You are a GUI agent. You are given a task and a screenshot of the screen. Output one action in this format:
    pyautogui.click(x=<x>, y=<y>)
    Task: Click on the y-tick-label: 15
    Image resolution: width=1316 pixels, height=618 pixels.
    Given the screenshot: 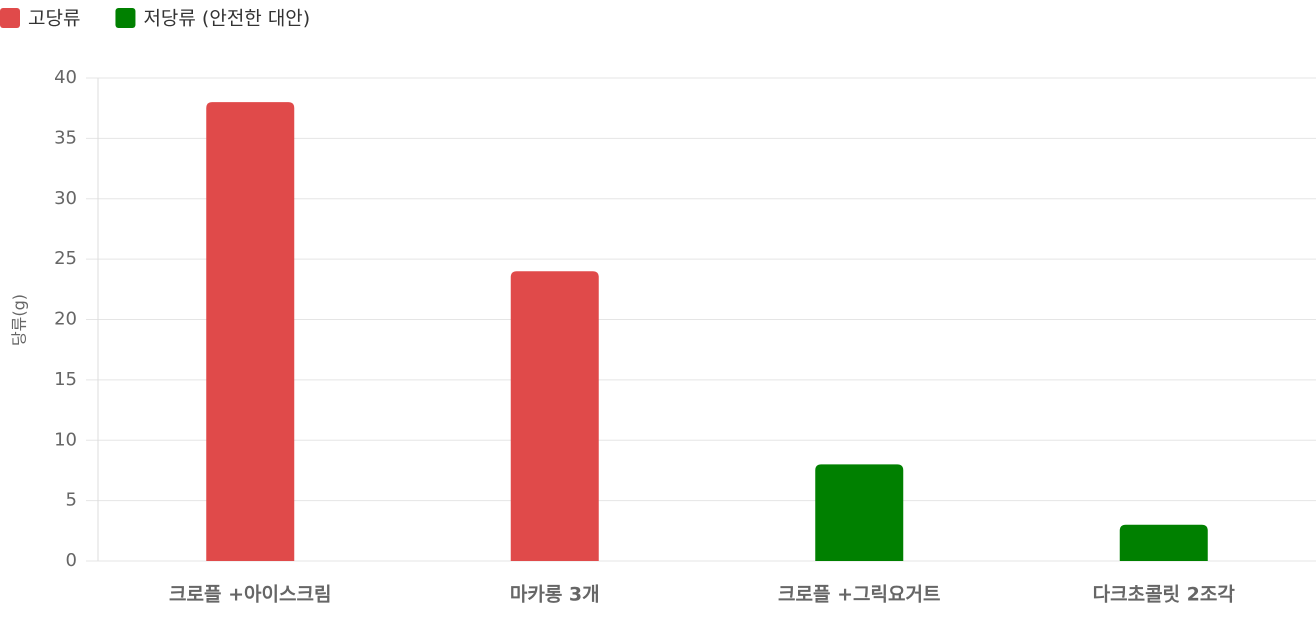 What is the action you would take?
    pyautogui.click(x=65, y=379)
    